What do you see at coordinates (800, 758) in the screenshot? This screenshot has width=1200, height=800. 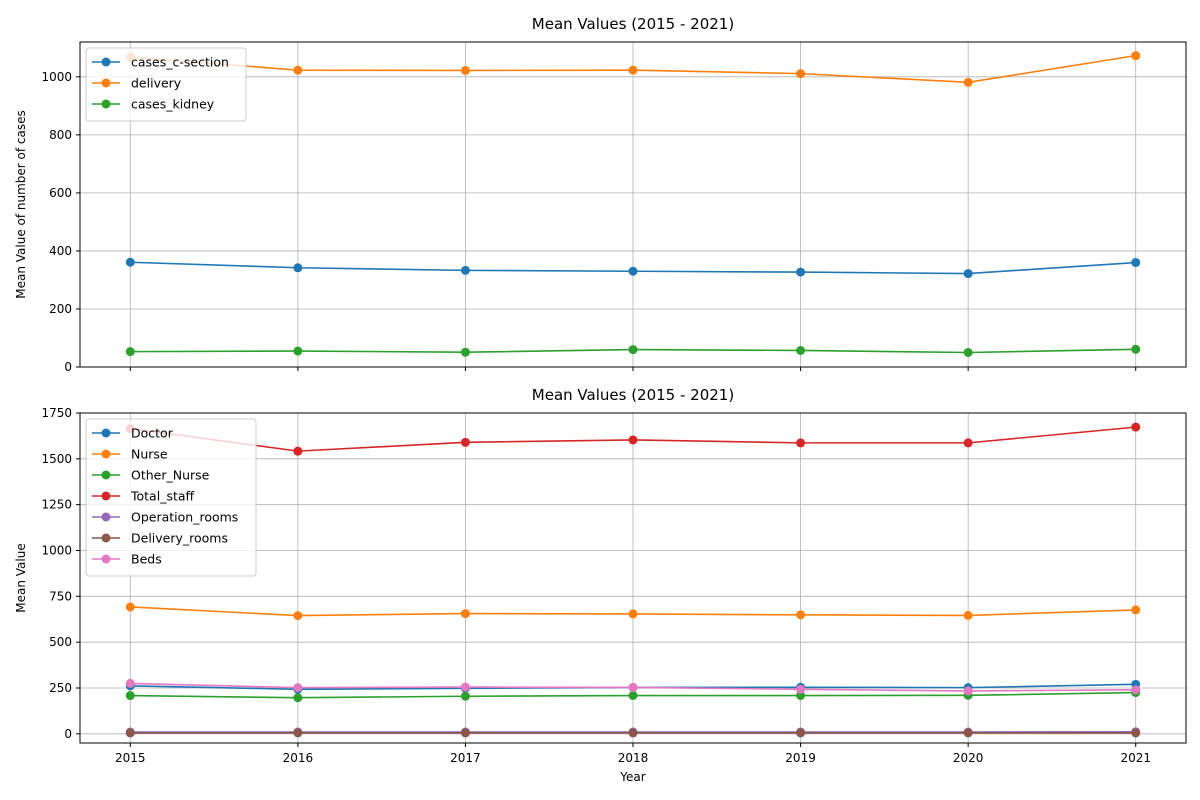 I see `x-tick-label: 2019` at bounding box center [800, 758].